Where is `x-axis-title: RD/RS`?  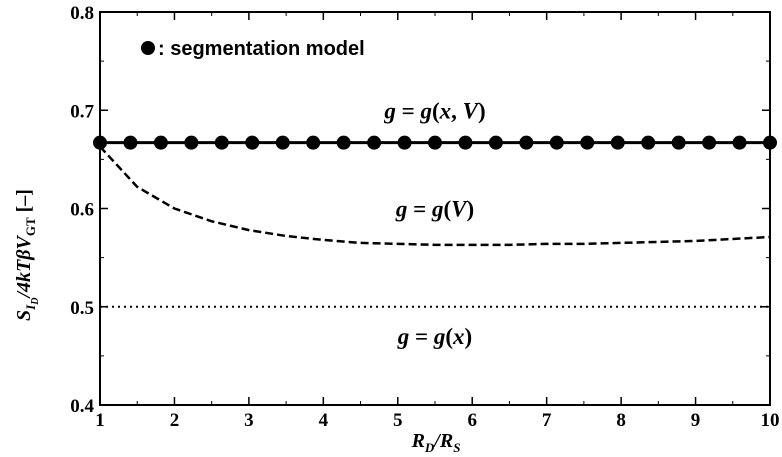
x-axis-title: RD/RS is located at coordinates (436, 442).